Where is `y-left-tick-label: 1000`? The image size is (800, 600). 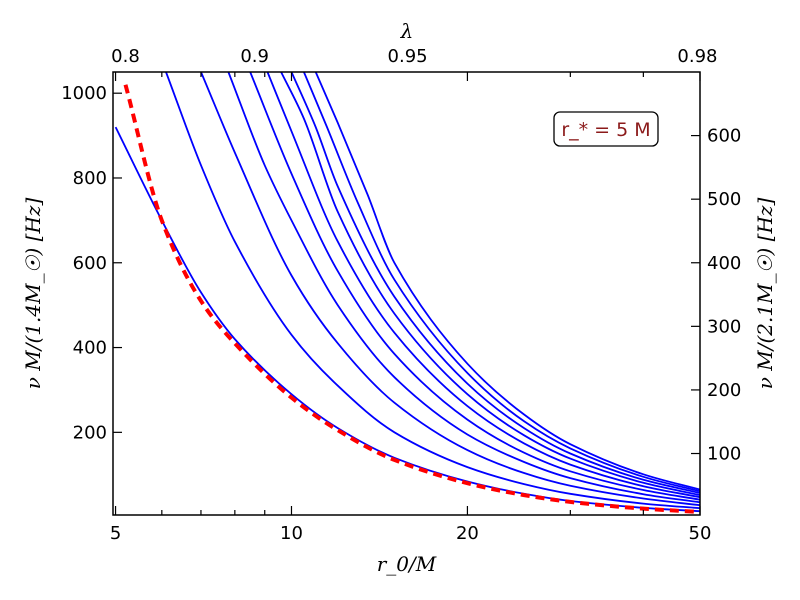
y-left-tick-label: 1000 is located at coordinates (84, 93).